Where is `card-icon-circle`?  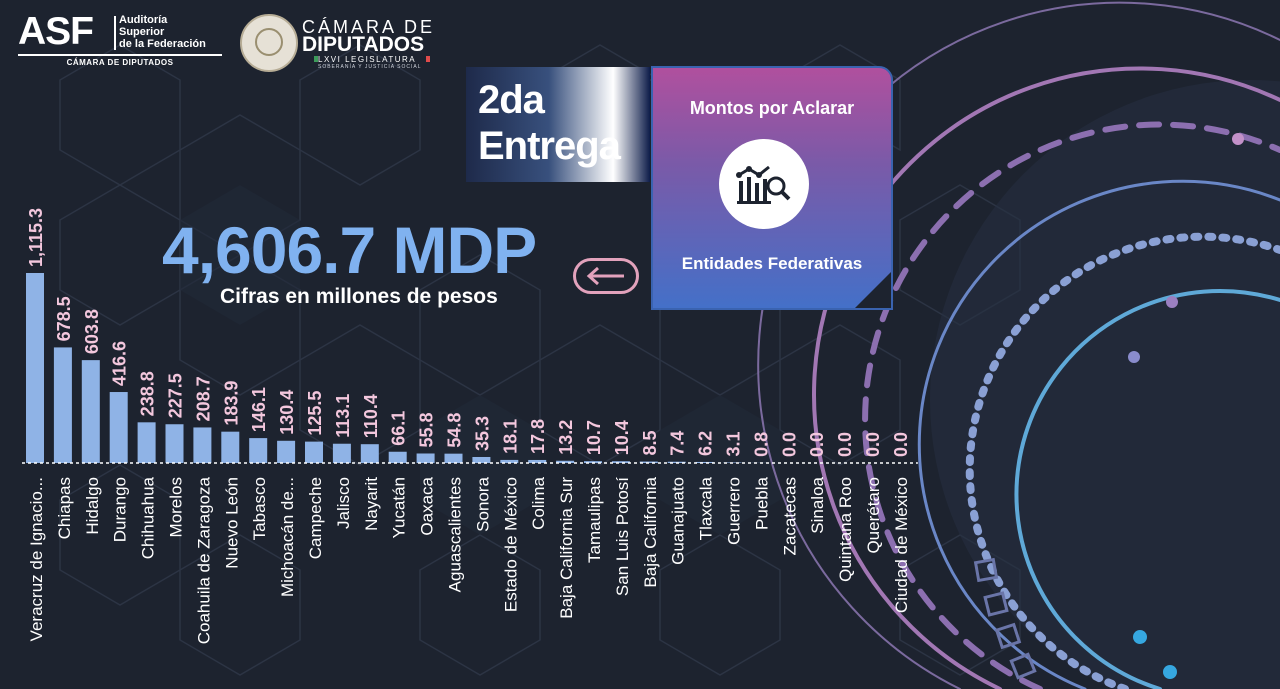
card-icon-circle is located at coordinates (764, 184).